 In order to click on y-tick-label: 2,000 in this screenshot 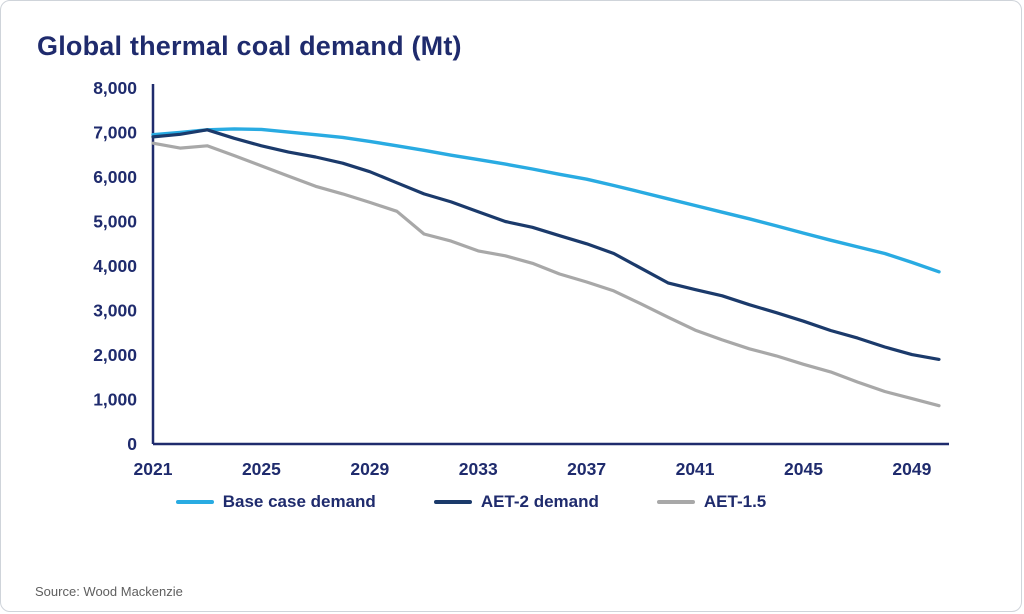, I will do `click(115, 355)`.